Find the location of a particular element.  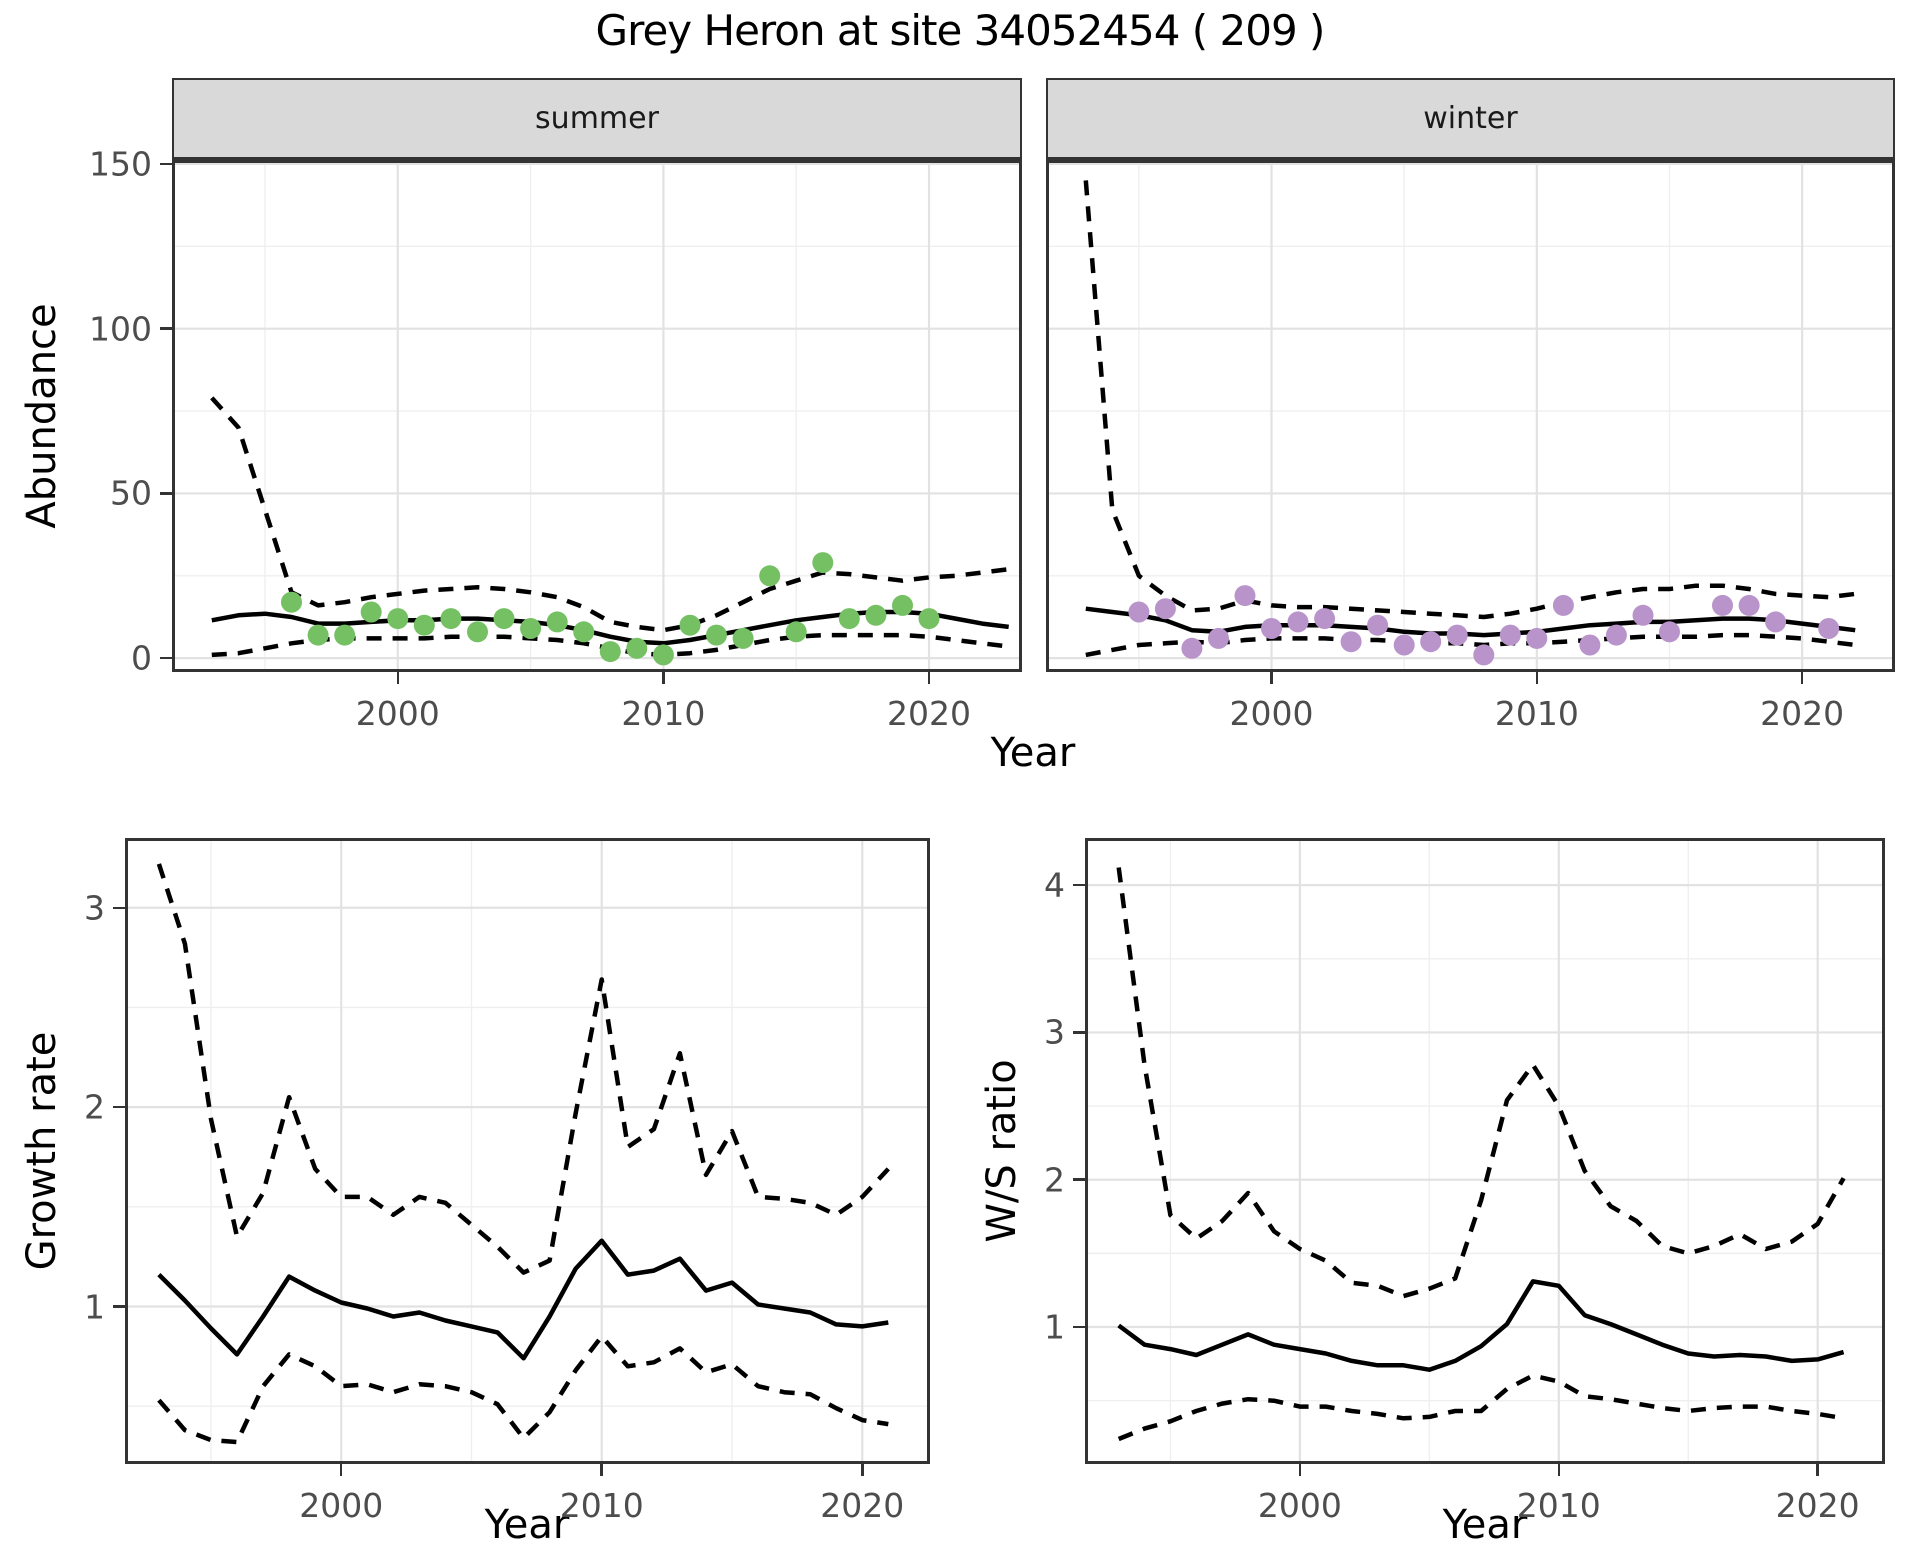

facet-strip-winter: winter is located at coordinates (1470, 119).